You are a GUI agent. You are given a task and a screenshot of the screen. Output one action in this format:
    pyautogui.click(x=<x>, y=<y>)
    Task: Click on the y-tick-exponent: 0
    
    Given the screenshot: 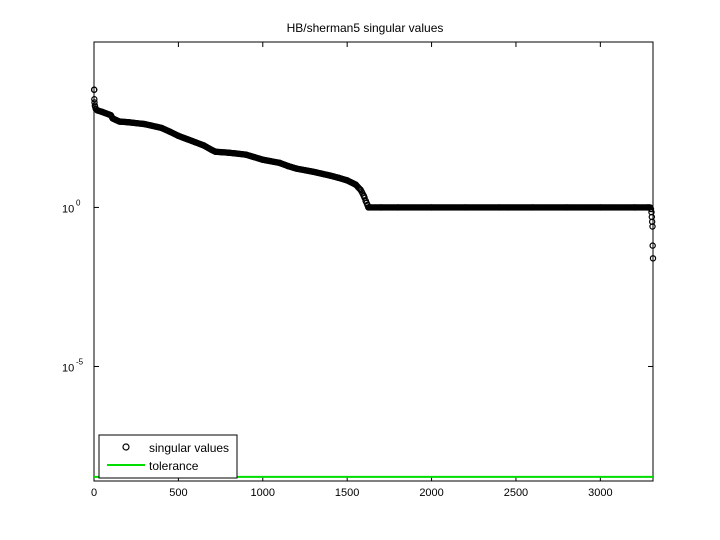 What is the action you would take?
    pyautogui.click(x=78, y=202)
    